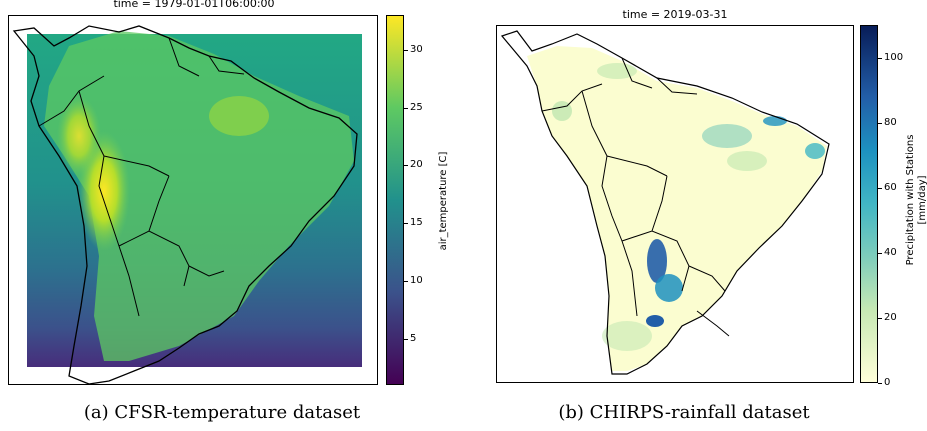 The width and height of the screenshot is (927, 431). What do you see at coordinates (194, 5) in the screenshot?
I see `map-a-title: time = 1979-01-01T06:00:00` at bounding box center [194, 5].